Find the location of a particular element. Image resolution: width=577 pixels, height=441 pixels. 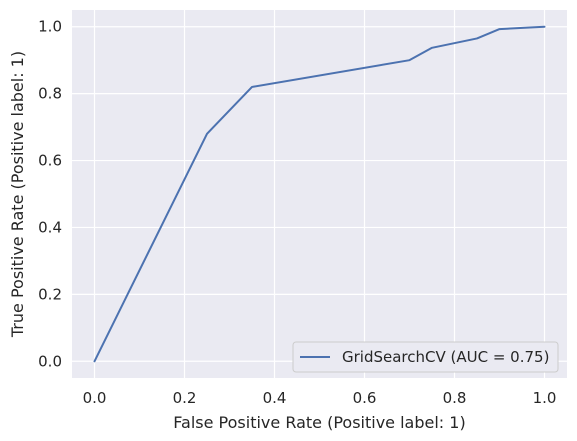

legend-box is located at coordinates (425, 357).